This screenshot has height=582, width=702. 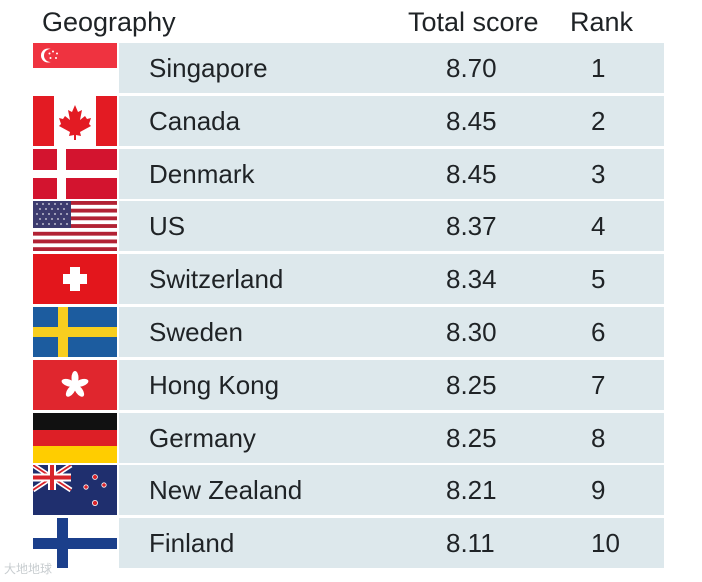 What do you see at coordinates (75, 121) in the screenshot?
I see `canada-flag-icon` at bounding box center [75, 121].